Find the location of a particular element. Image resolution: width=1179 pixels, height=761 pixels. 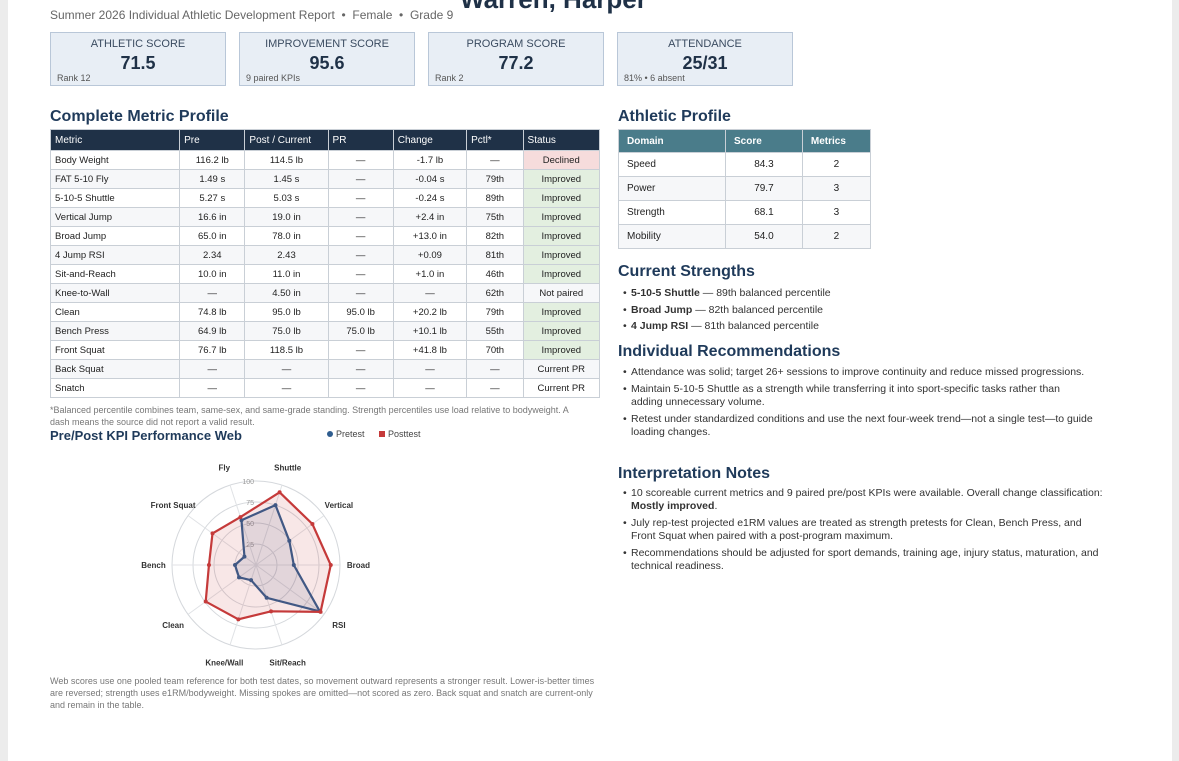

section-title: Athletic Profile is located at coordinates (674, 116).